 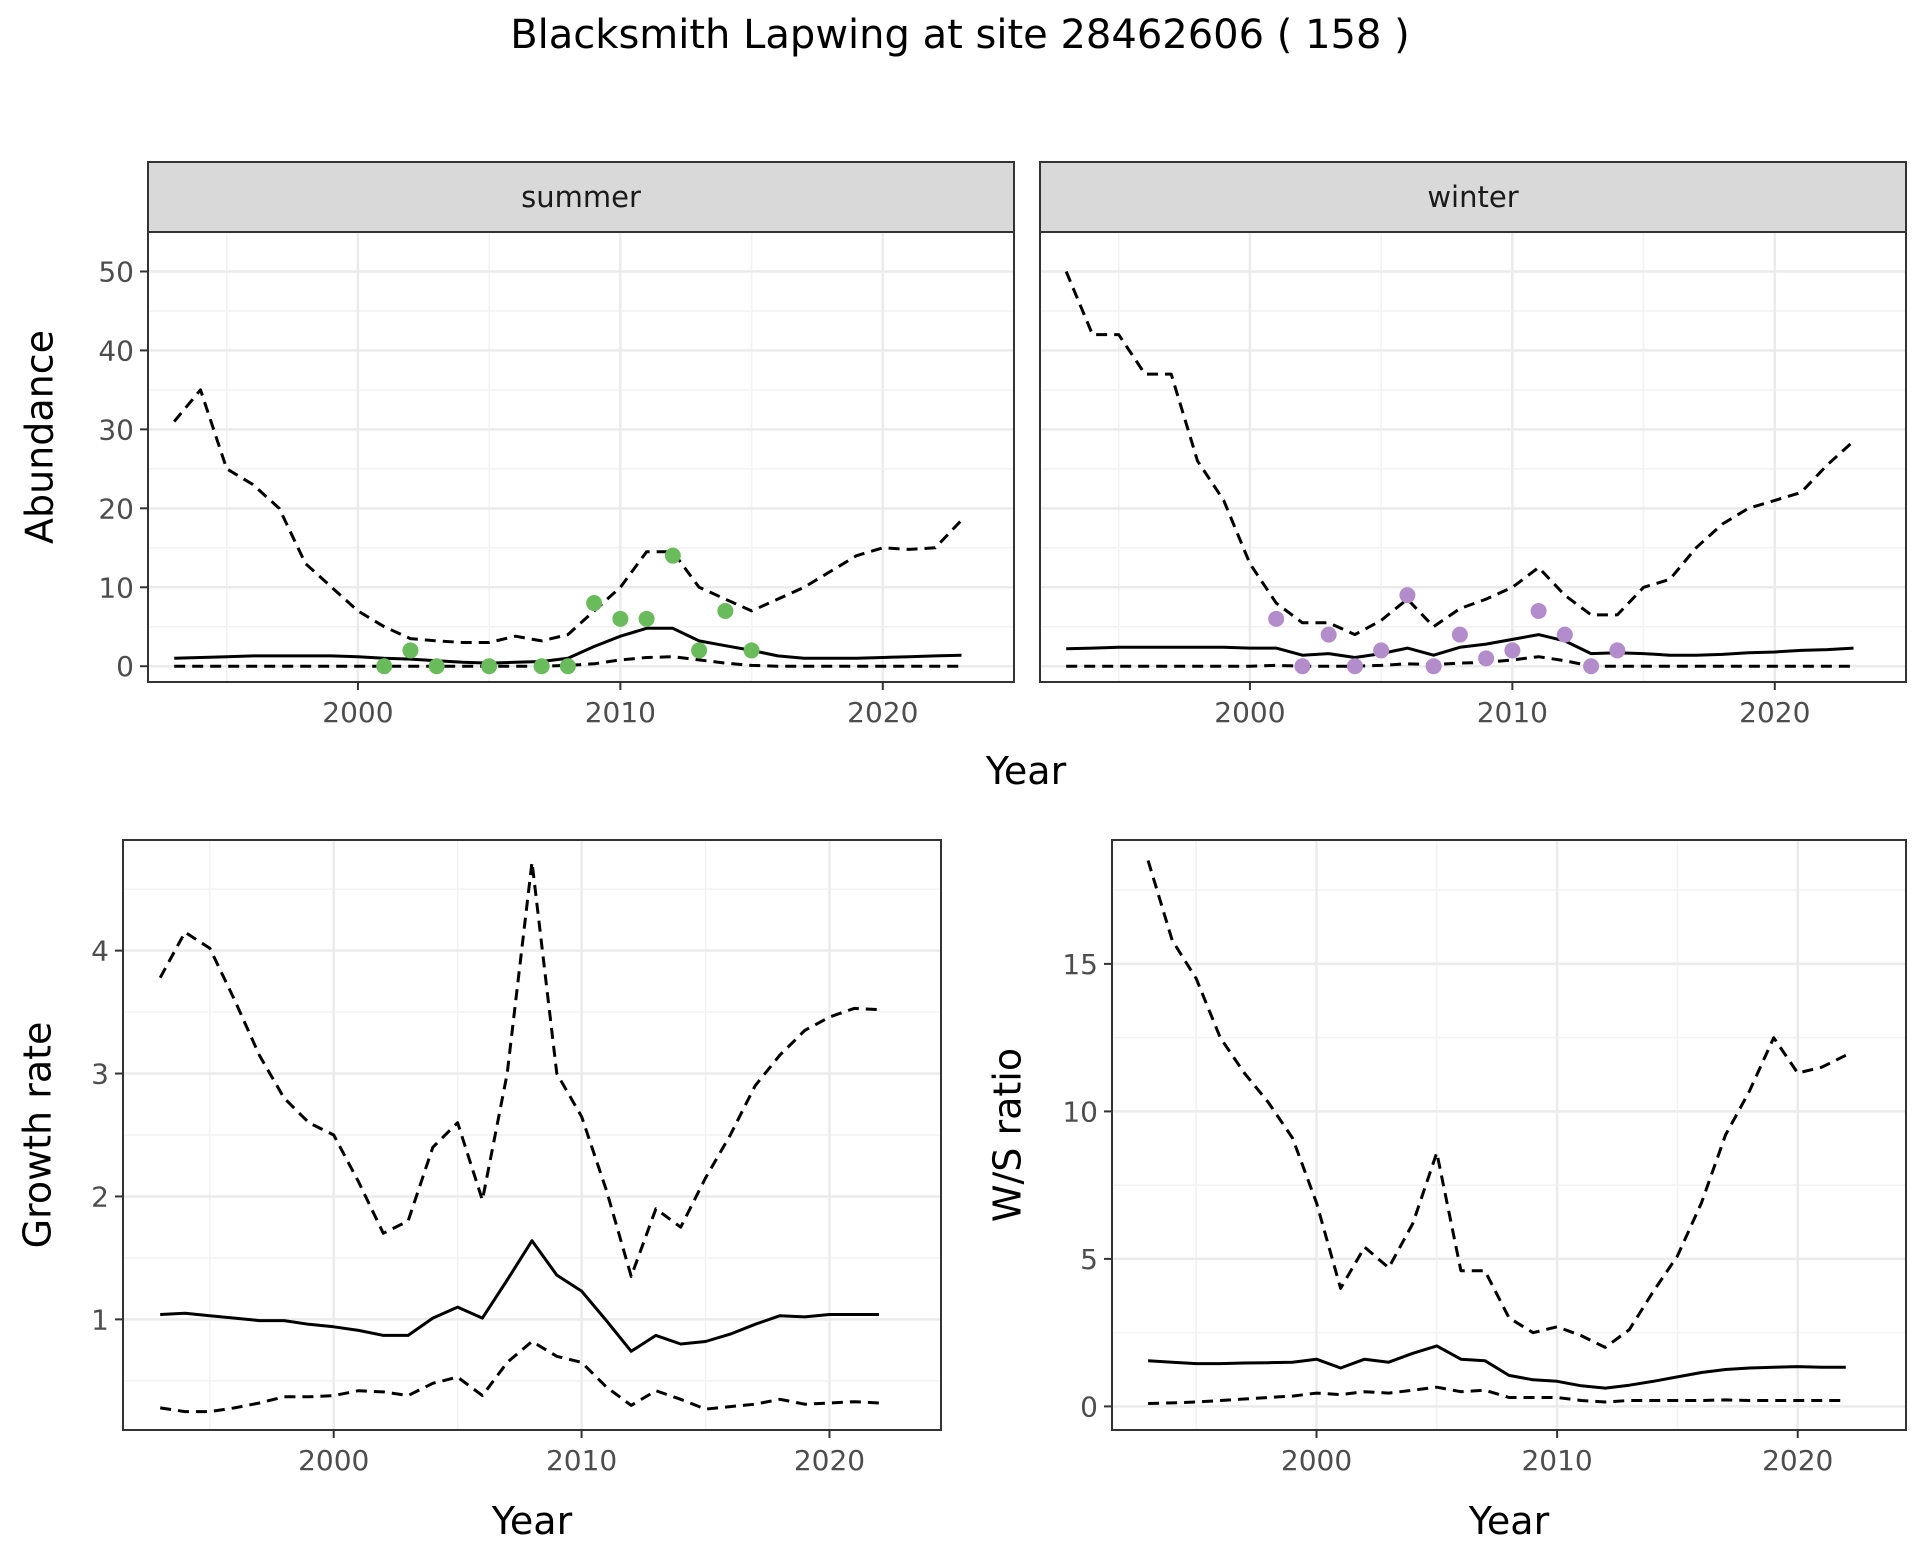 I want to click on facet-strip-label: summer, so click(x=581, y=197).